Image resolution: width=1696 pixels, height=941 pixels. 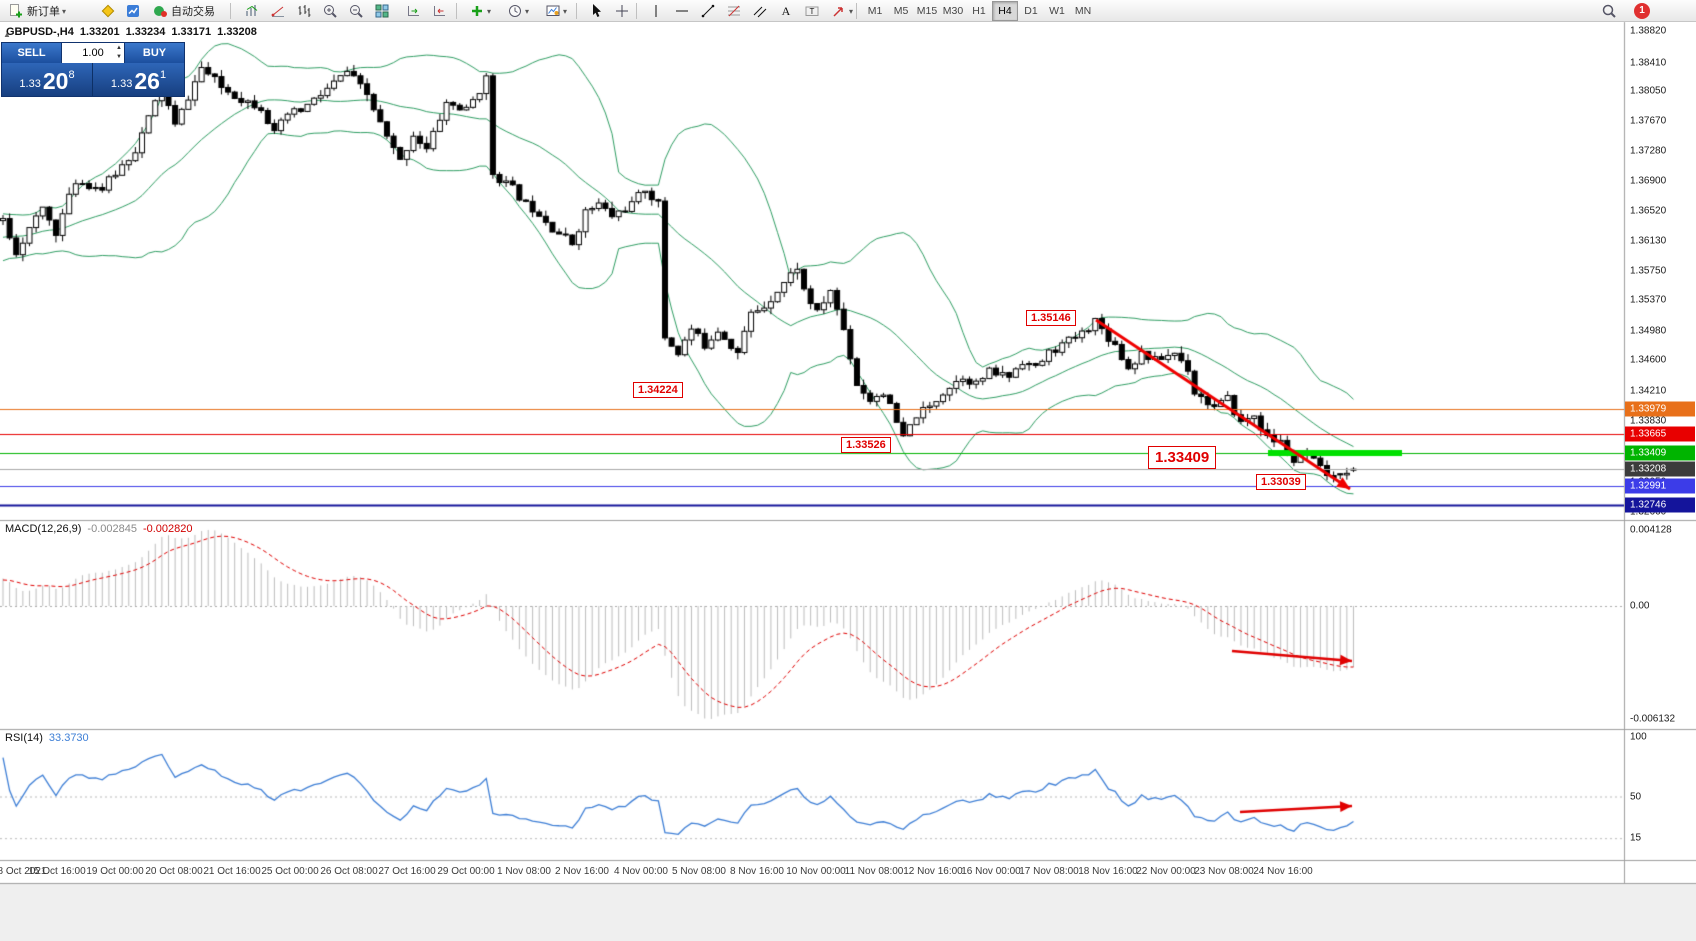 What do you see at coordinates (1005, 11) in the screenshot?
I see `timeframe-button-h4: H4` at bounding box center [1005, 11].